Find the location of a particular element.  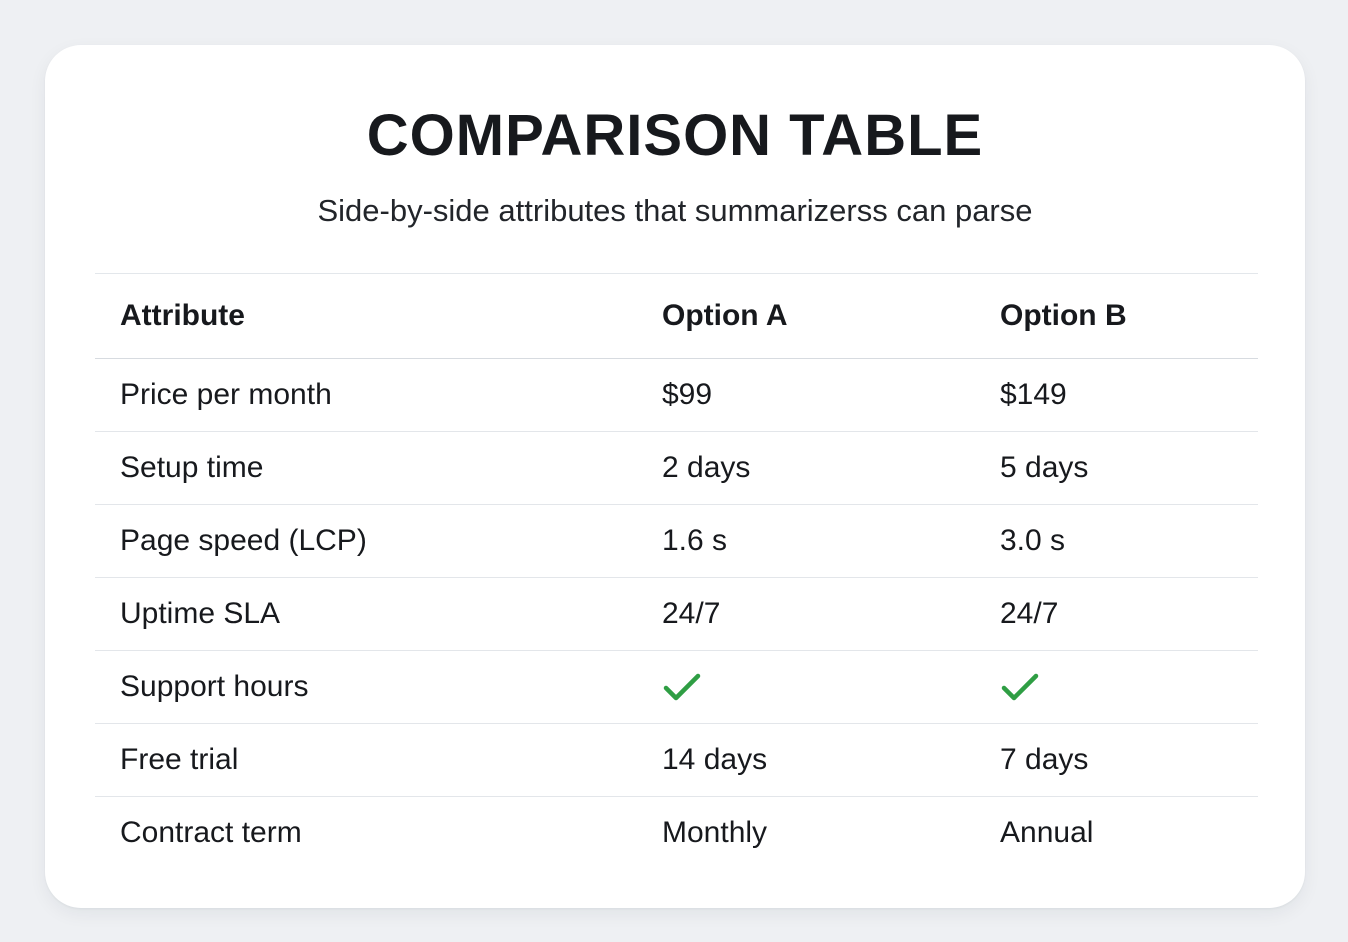

attribute-cell: Support hours is located at coordinates (378, 687).